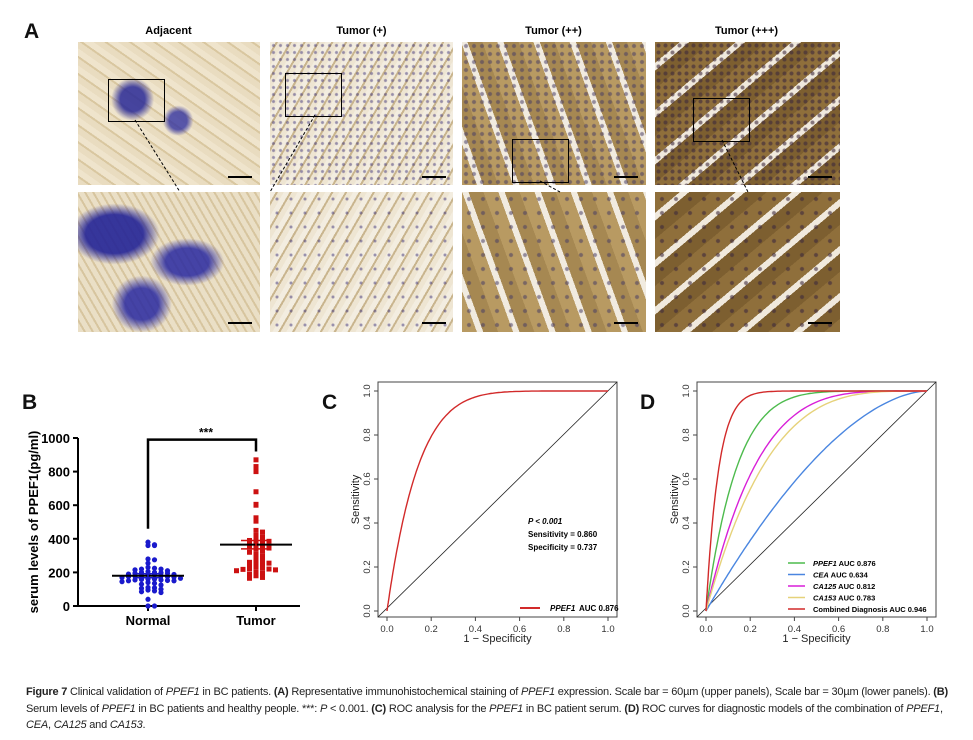  I want to click on y-tick-label: 0.4, so click(686, 522).